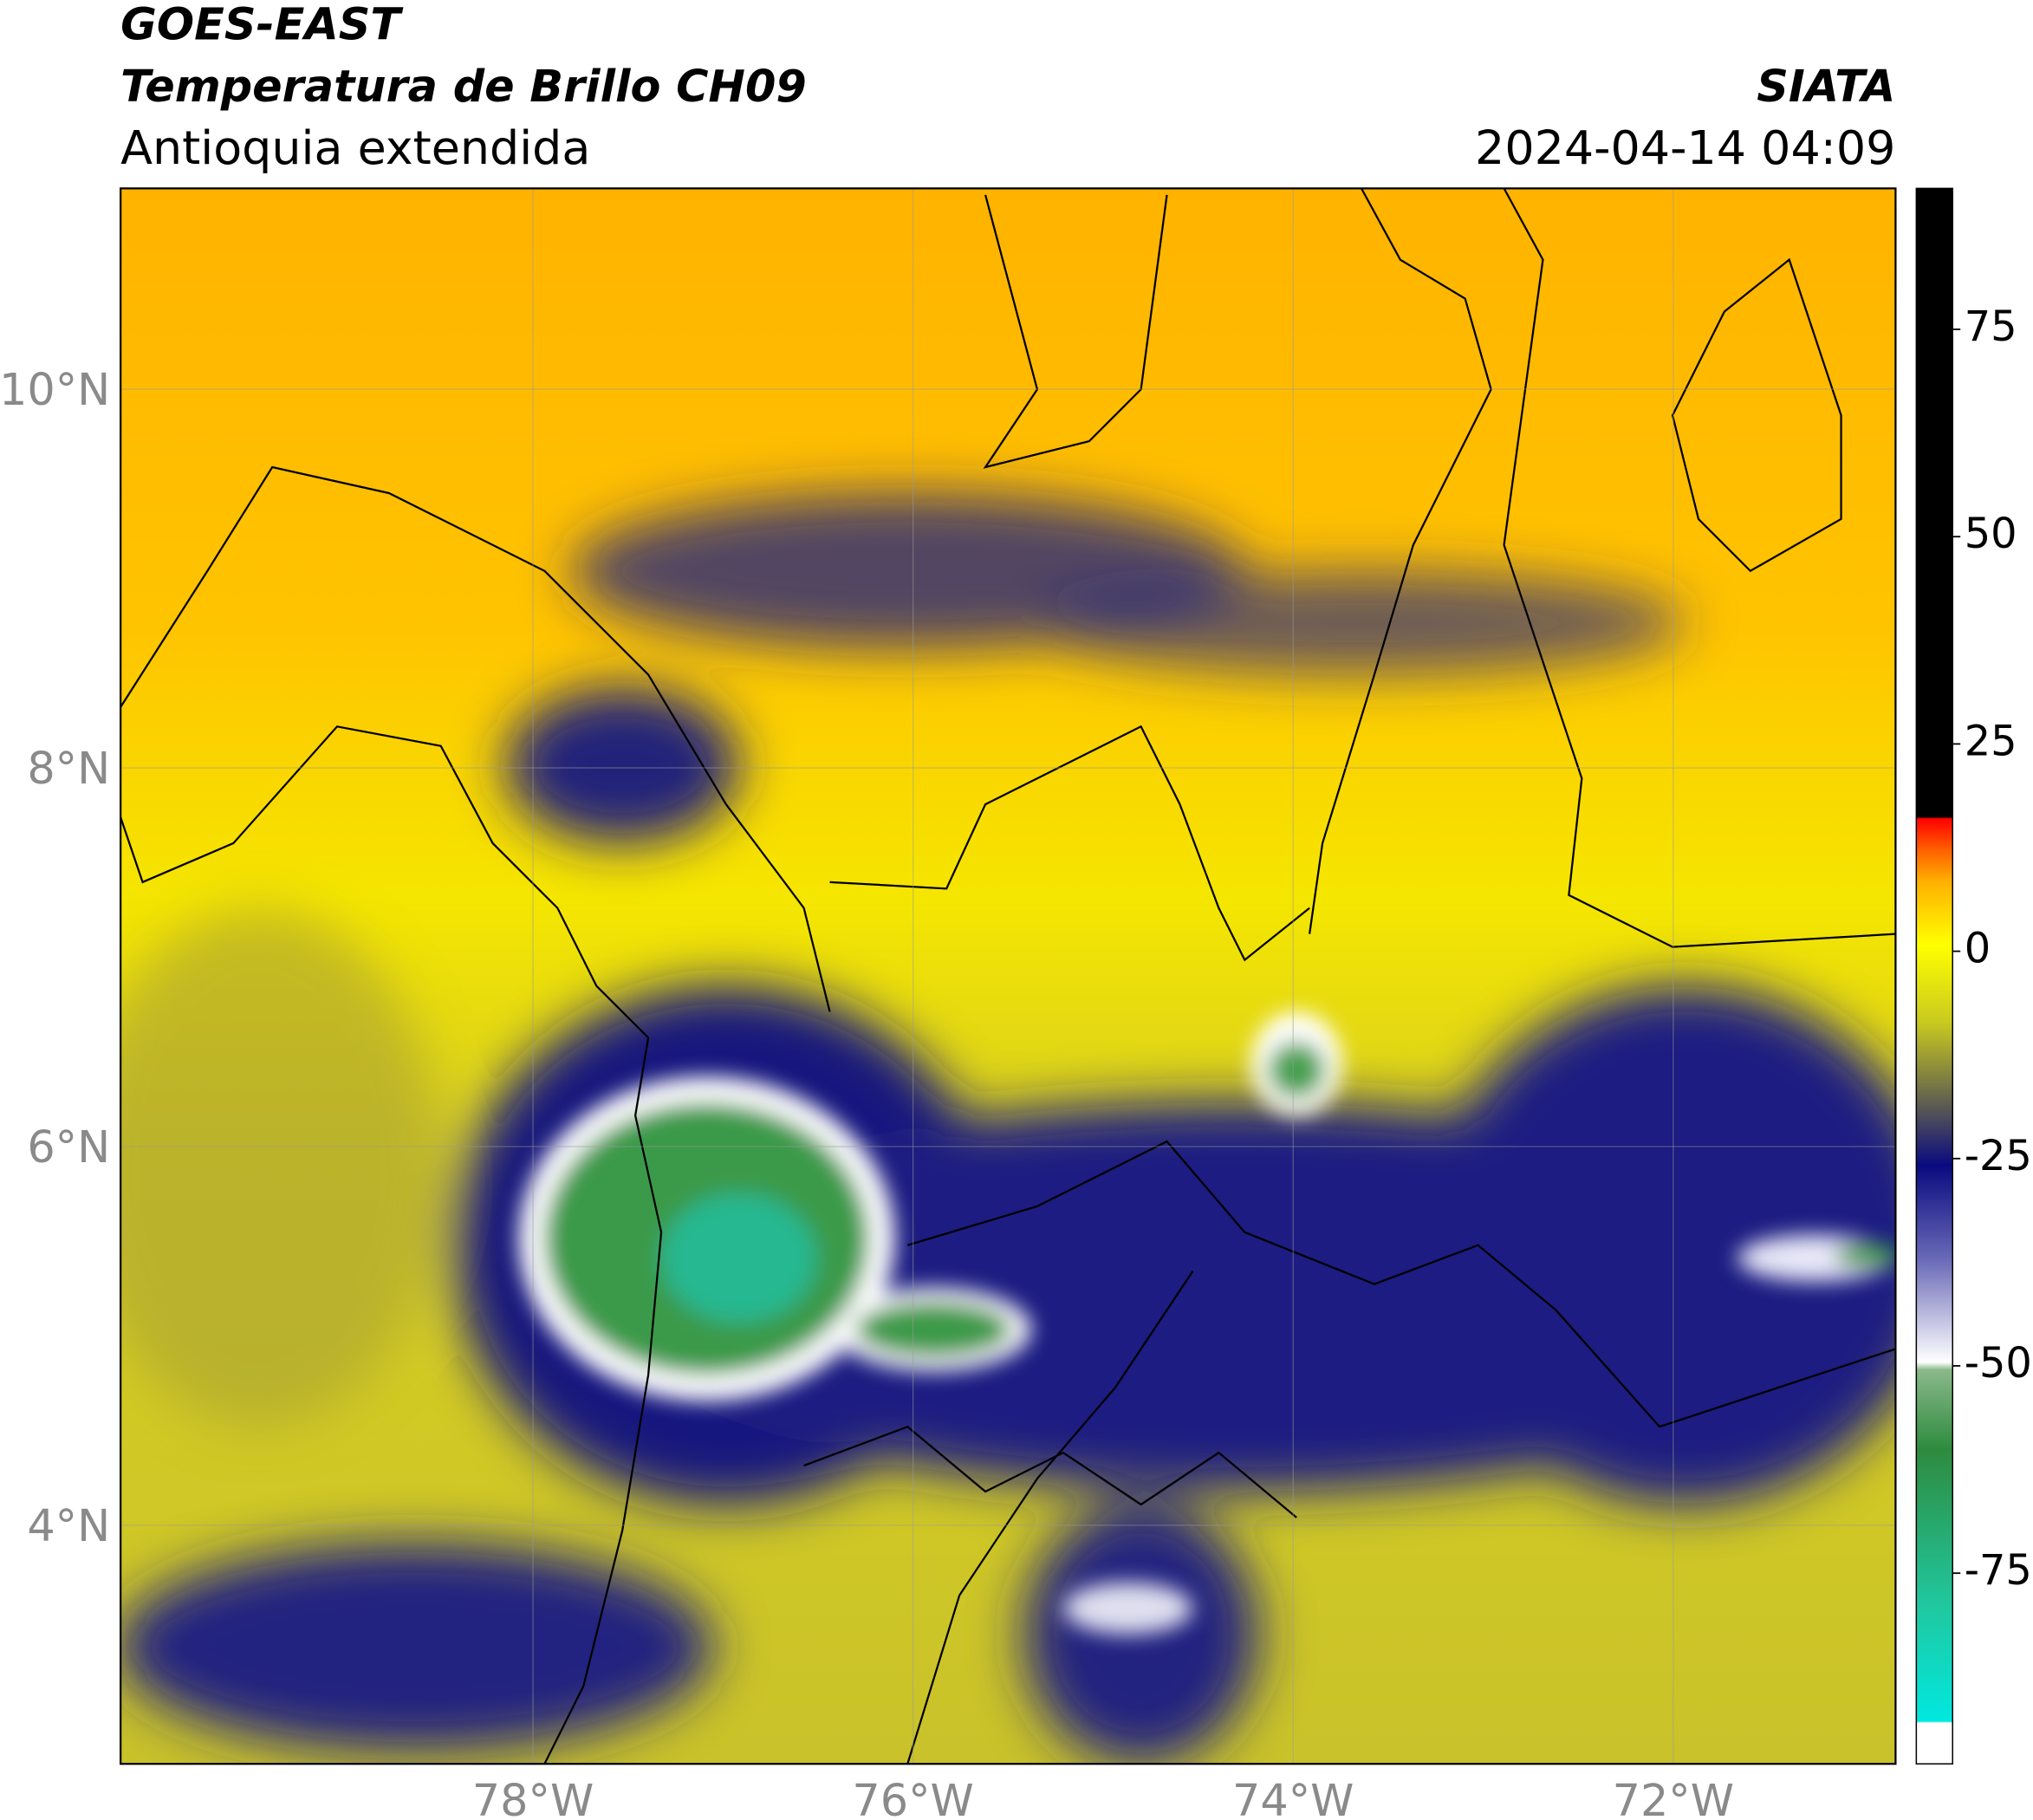  What do you see at coordinates (1673, 1797) in the screenshot?
I see `x-tick-label: 72°W` at bounding box center [1673, 1797].